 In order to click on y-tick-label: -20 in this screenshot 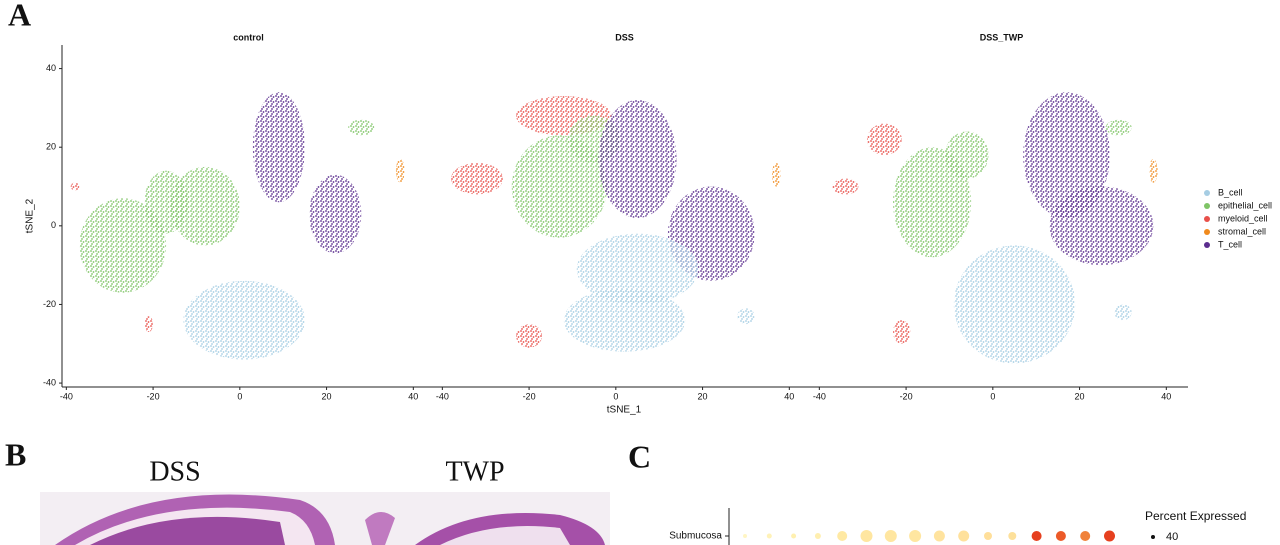, I will do `click(49, 304)`.